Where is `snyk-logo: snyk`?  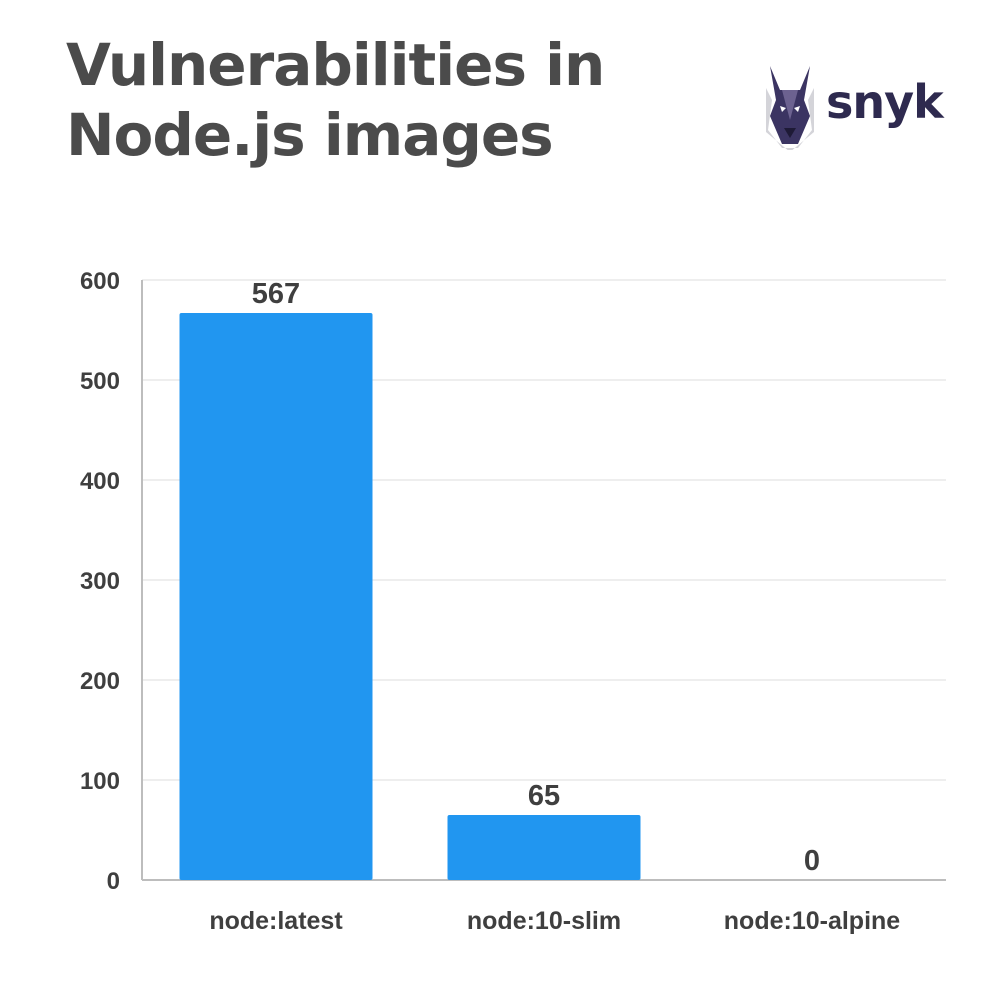 snyk-logo: snyk is located at coordinates (852, 105).